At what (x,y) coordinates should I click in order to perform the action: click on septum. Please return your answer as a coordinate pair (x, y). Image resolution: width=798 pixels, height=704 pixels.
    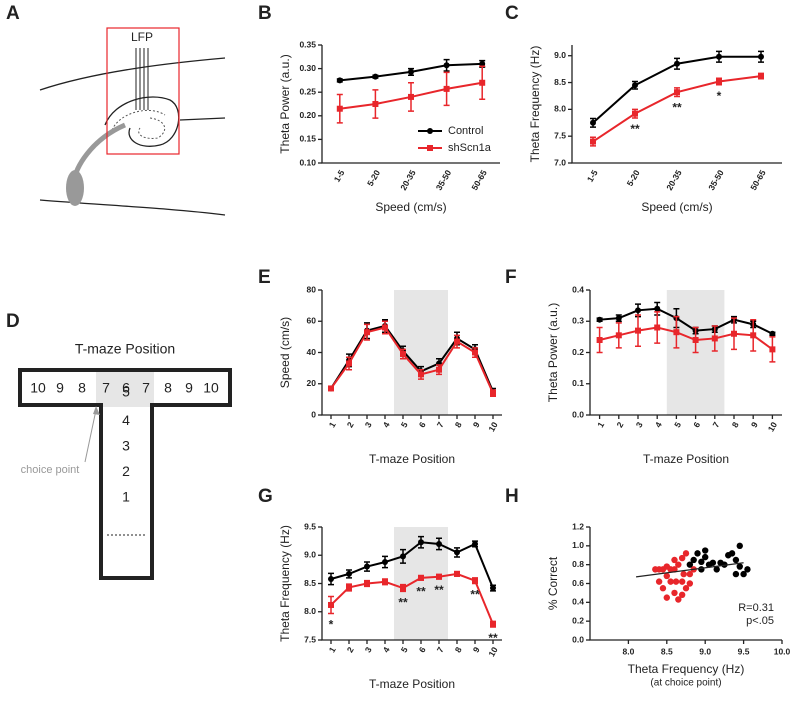
    Looking at the image, I should click on (75, 188).